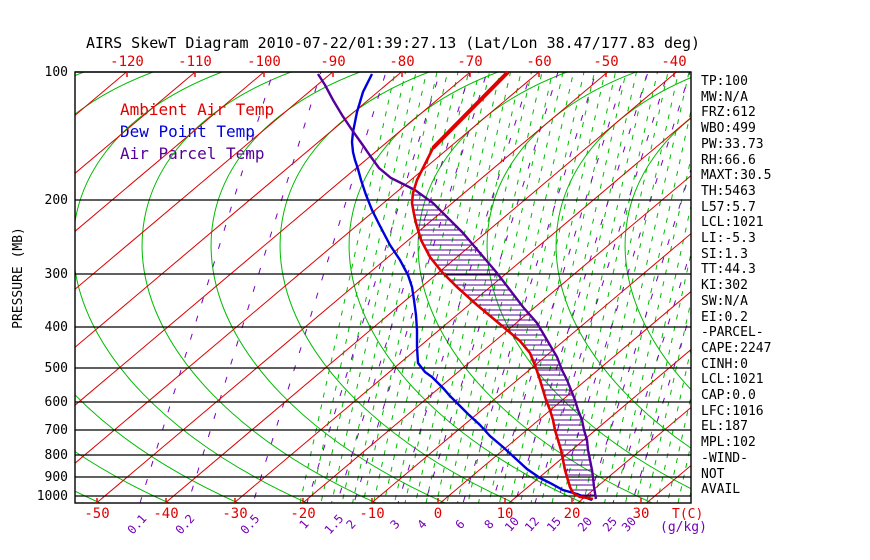  I want to click on stats-item: NOT, so click(713, 474).